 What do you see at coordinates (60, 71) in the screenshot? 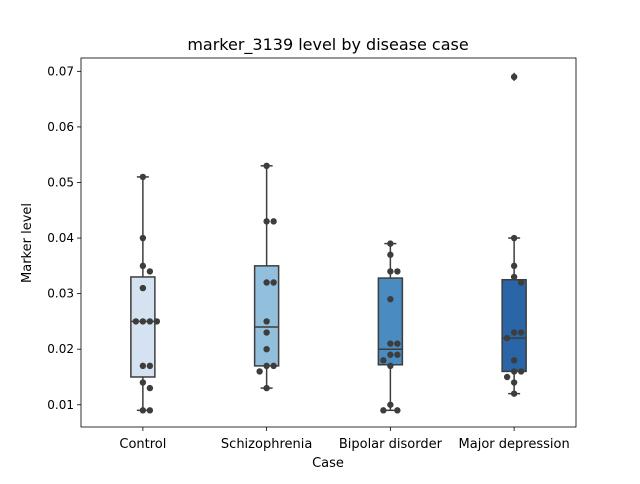
I see `y-tick-label: 0.07` at bounding box center [60, 71].